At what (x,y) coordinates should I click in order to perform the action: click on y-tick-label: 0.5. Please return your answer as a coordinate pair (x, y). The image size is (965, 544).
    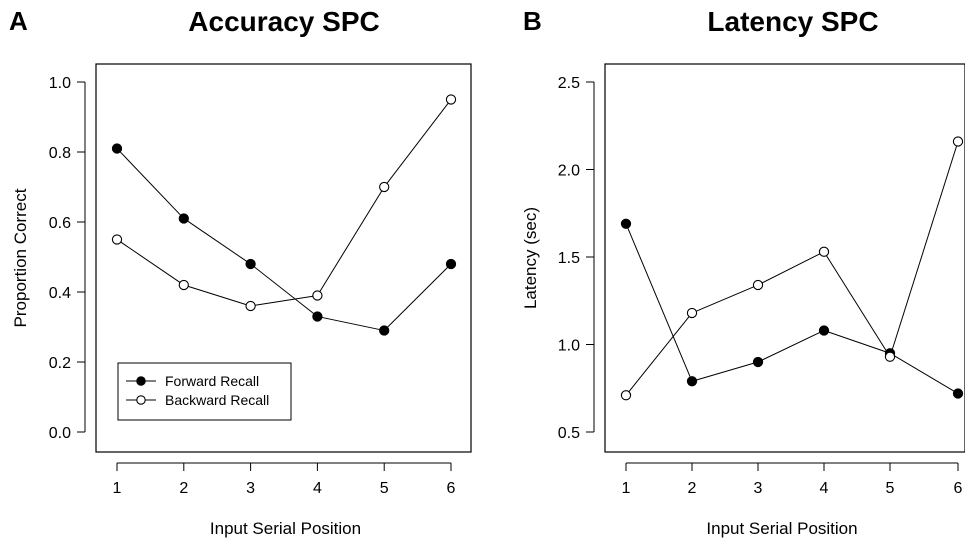
    Looking at the image, I should click on (569, 433).